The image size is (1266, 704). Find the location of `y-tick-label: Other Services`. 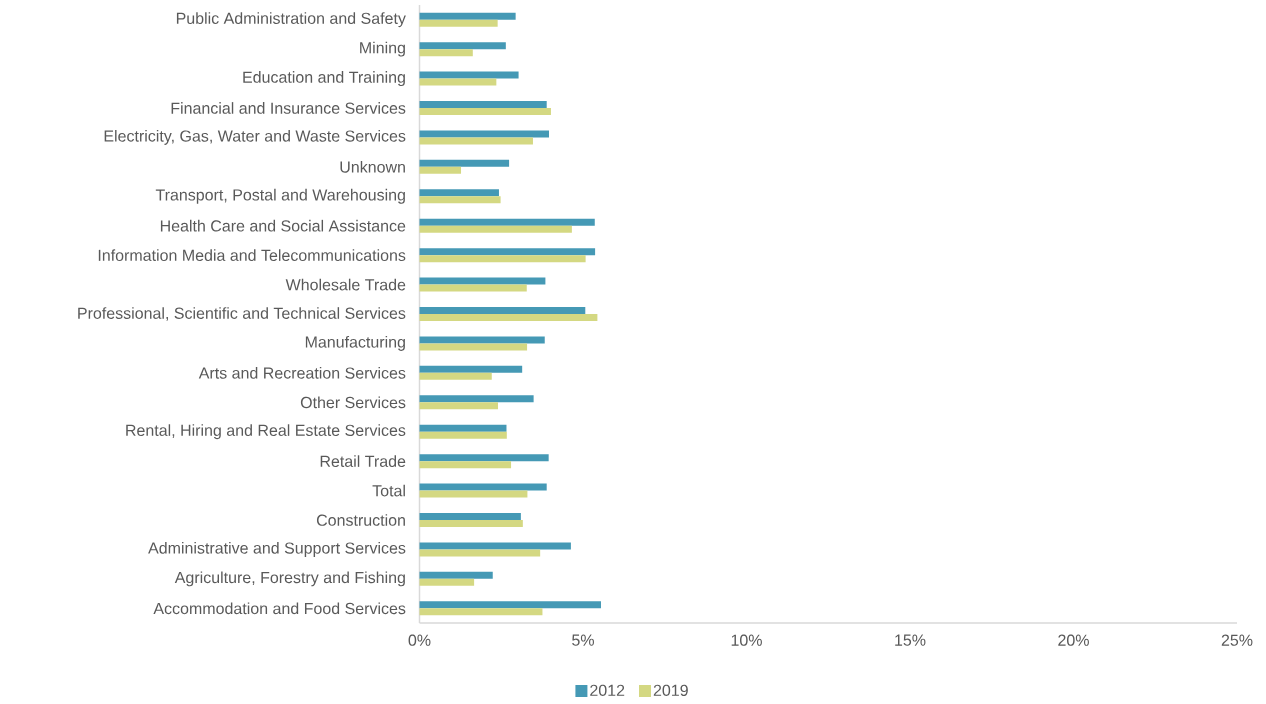

y-tick-label: Other Services is located at coordinates (353, 402).